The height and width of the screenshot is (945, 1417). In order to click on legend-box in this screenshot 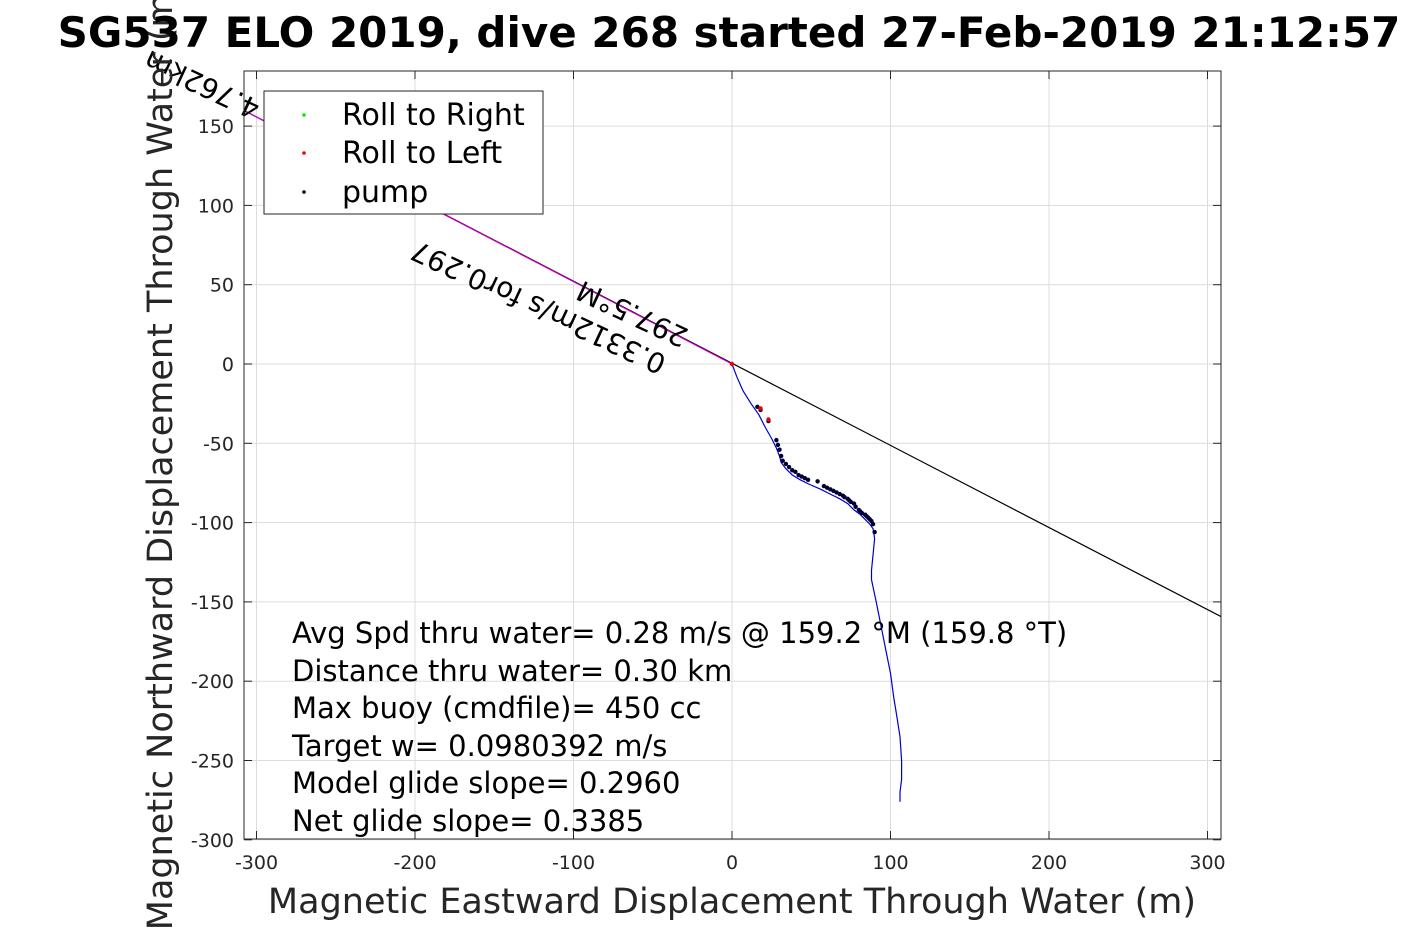, I will do `click(403, 152)`.